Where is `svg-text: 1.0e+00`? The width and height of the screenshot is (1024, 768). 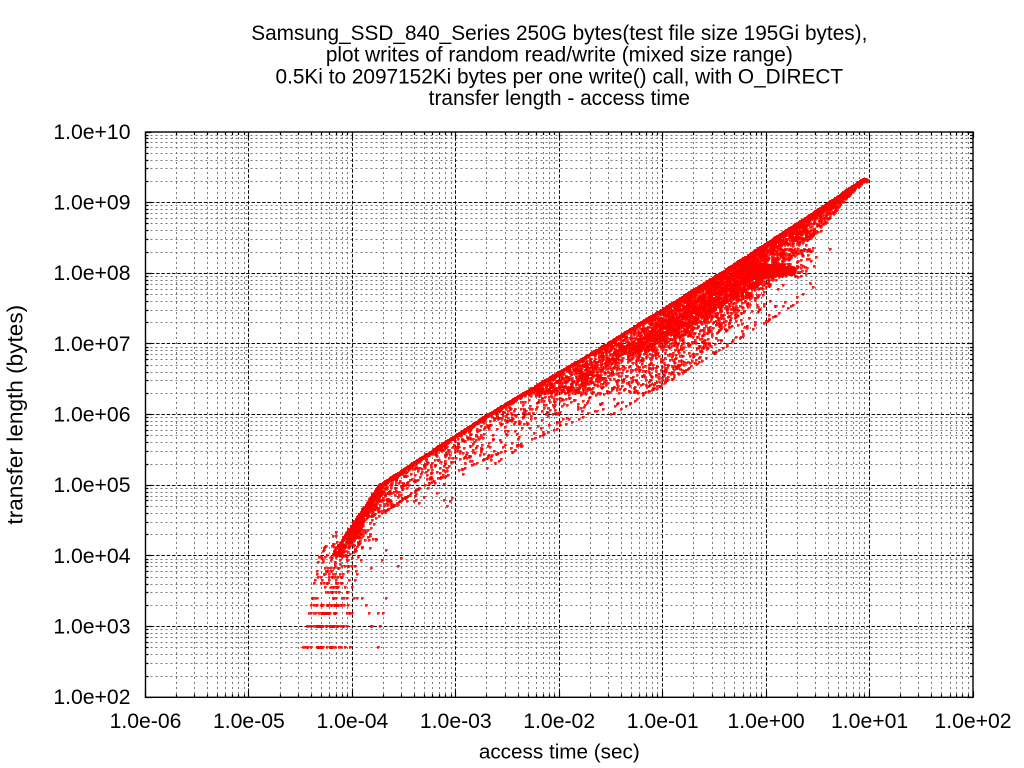 svg-text: 1.0e+00 is located at coordinates (766, 721).